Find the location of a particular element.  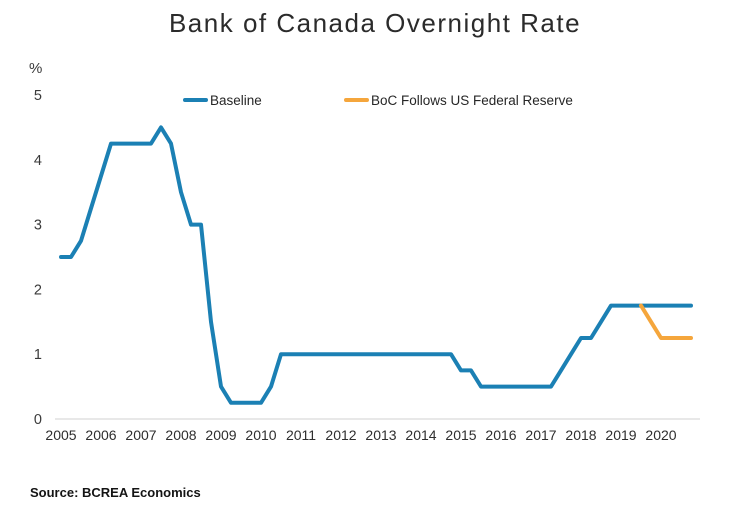

x-tick-label: 2009 is located at coordinates (220, 435).